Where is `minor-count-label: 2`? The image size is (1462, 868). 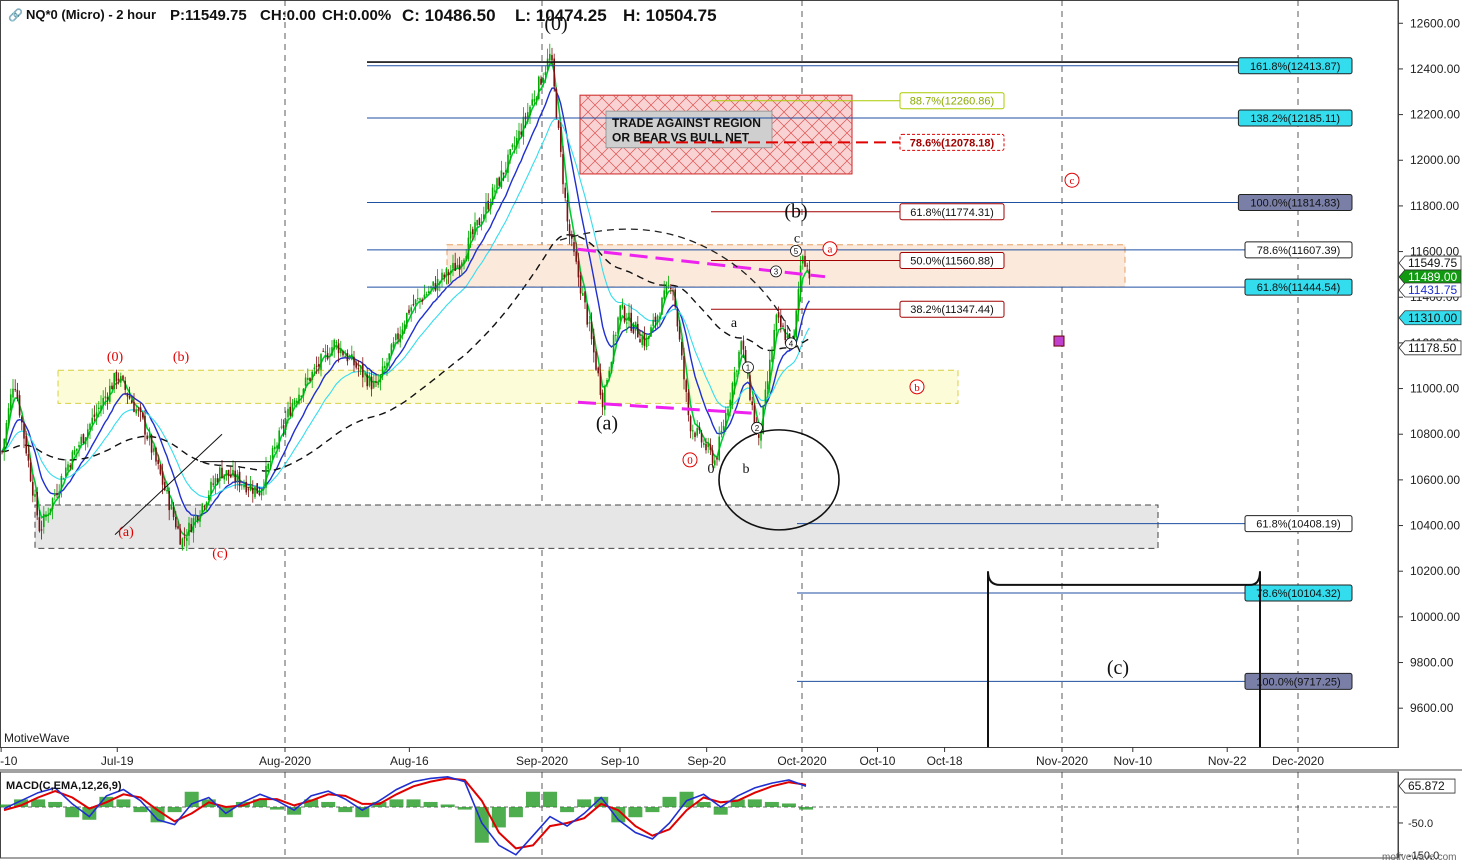
minor-count-label: 2 is located at coordinates (757, 428).